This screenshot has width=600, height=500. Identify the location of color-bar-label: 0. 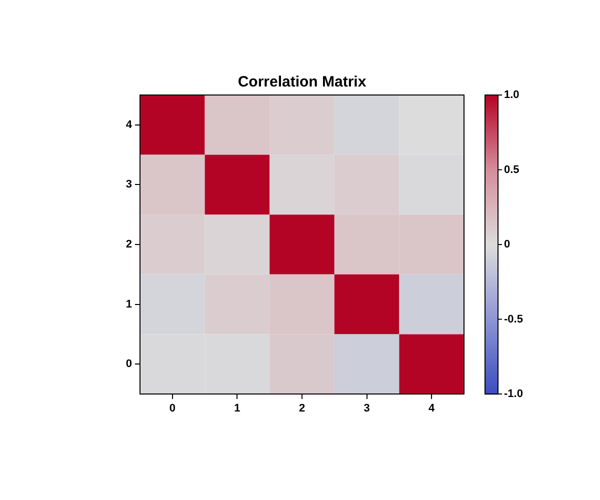
(507, 244).